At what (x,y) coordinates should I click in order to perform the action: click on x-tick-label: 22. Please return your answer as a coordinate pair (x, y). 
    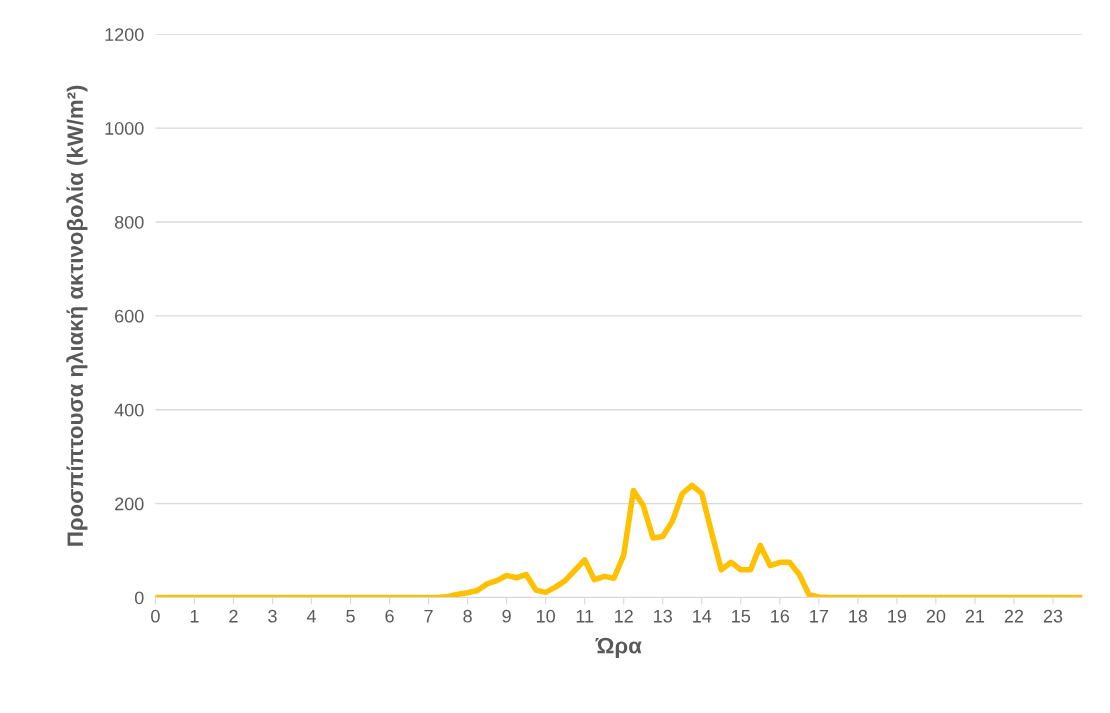
    Looking at the image, I should click on (1014, 616).